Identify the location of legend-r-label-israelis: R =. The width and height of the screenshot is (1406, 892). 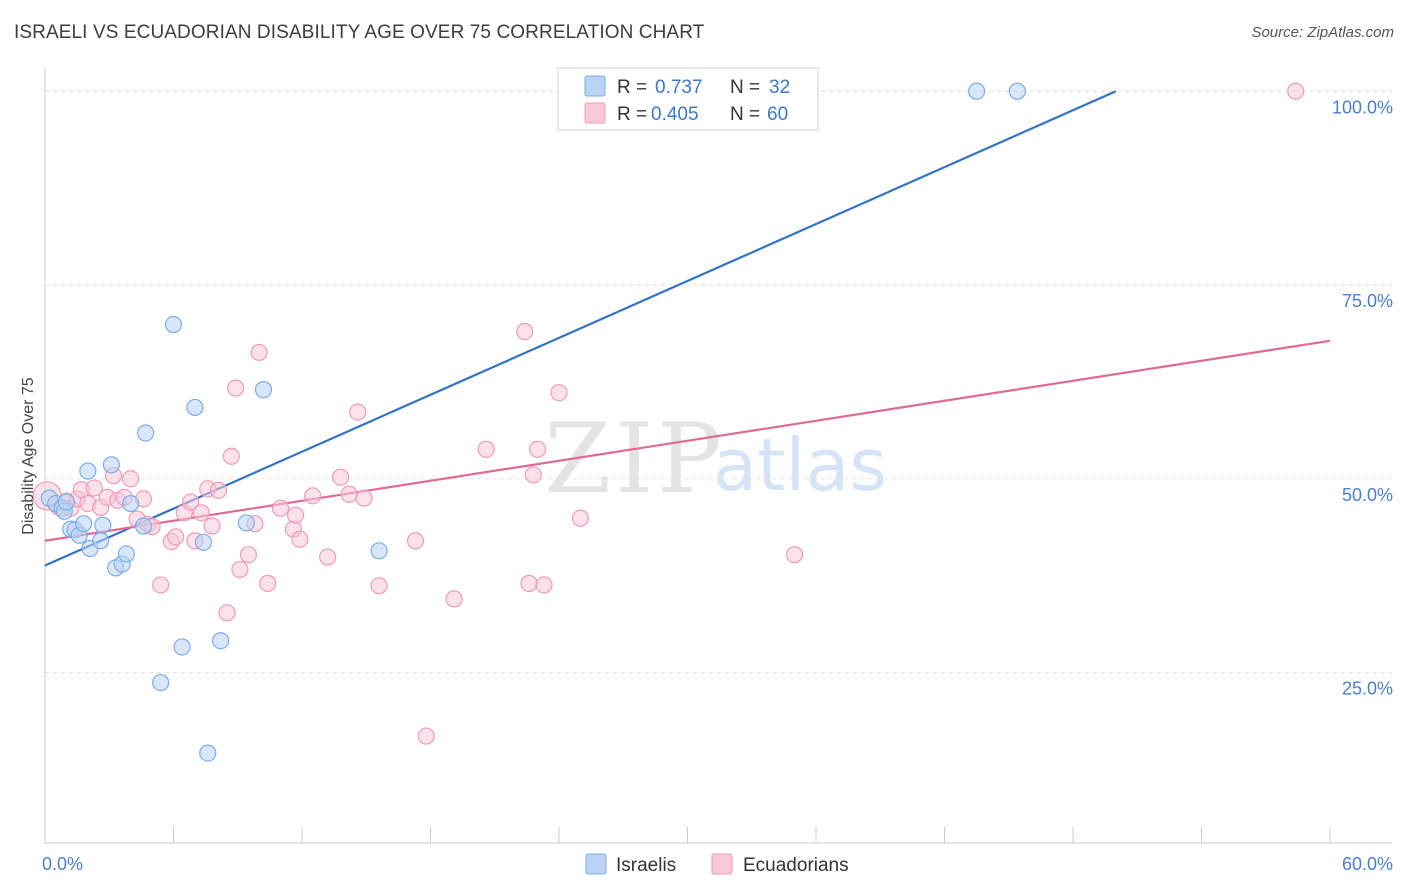
(634, 87).